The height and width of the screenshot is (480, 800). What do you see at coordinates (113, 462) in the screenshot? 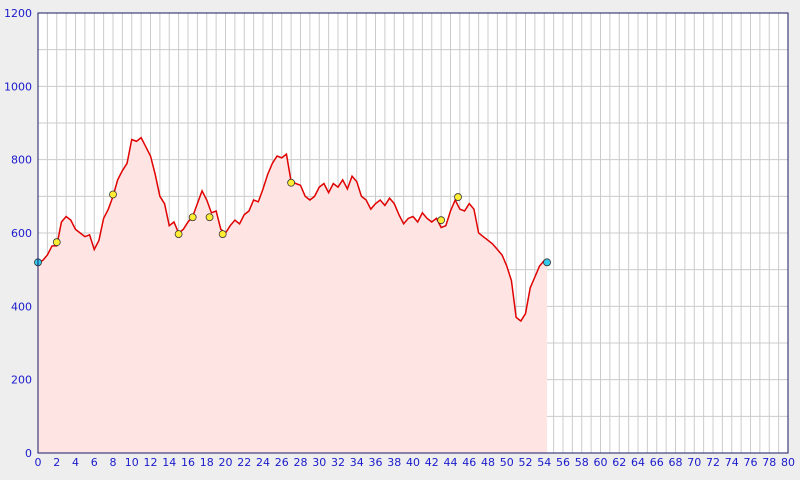
I see `x-tick-label: 8` at bounding box center [113, 462].